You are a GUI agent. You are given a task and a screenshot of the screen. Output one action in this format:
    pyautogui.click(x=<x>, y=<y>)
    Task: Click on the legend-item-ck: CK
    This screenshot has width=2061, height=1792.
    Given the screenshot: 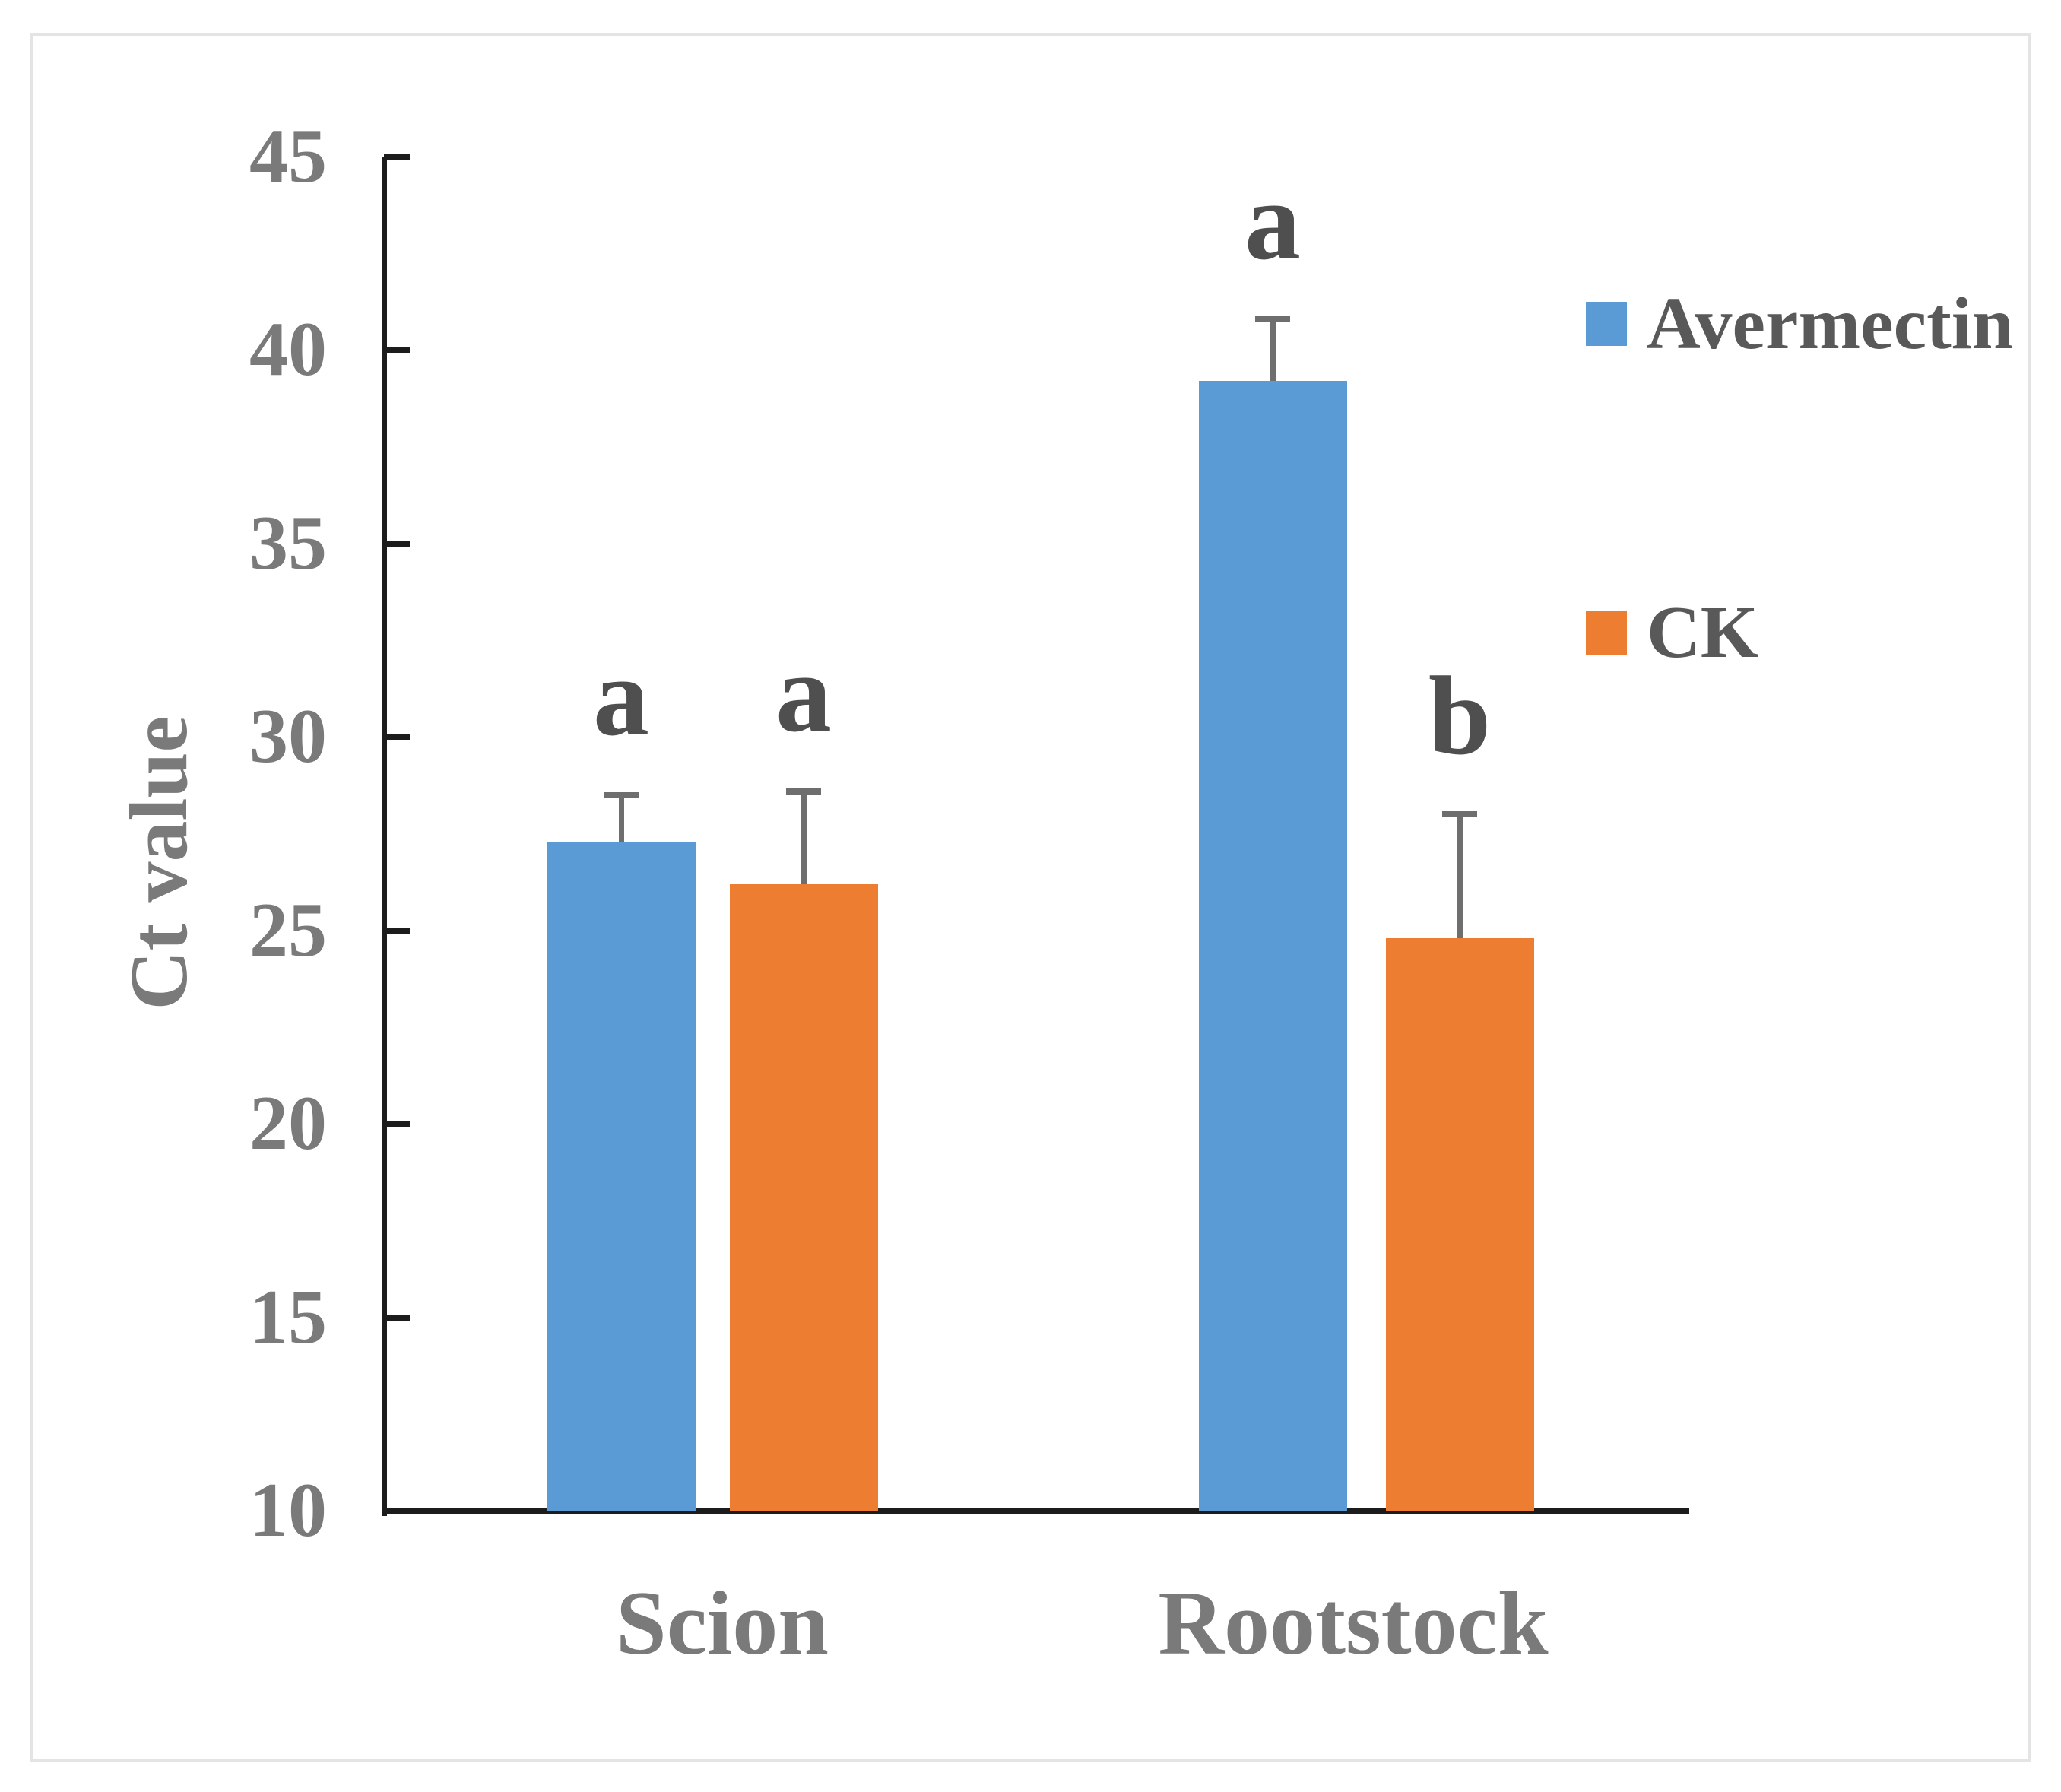 What is the action you would take?
    pyautogui.click(x=1672, y=632)
    